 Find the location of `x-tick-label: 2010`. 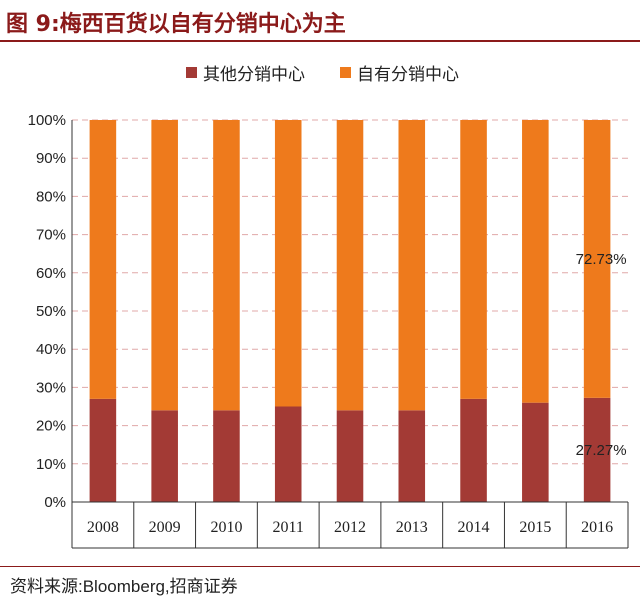

x-tick-label: 2010 is located at coordinates (226, 527).